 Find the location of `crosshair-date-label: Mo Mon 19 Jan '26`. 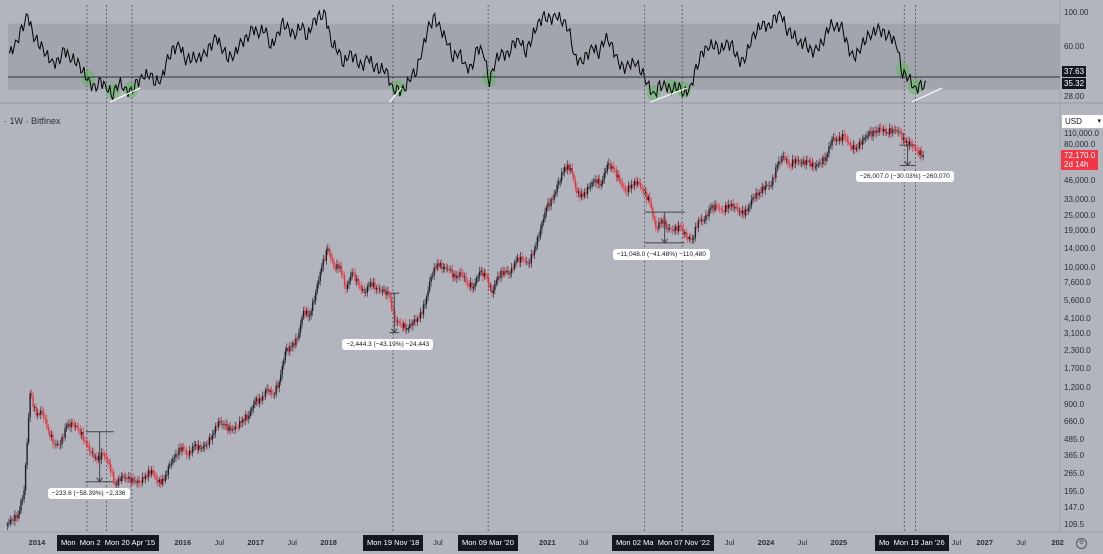

crosshair-date-label: Mo Mon 19 Jan '26 is located at coordinates (912, 543).